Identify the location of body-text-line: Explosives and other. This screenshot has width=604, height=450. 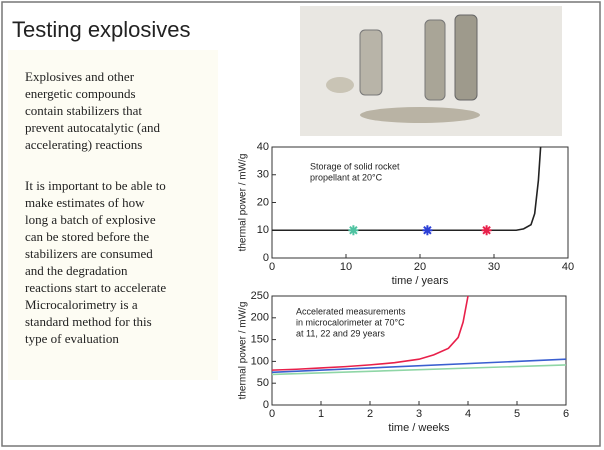
(80, 76).